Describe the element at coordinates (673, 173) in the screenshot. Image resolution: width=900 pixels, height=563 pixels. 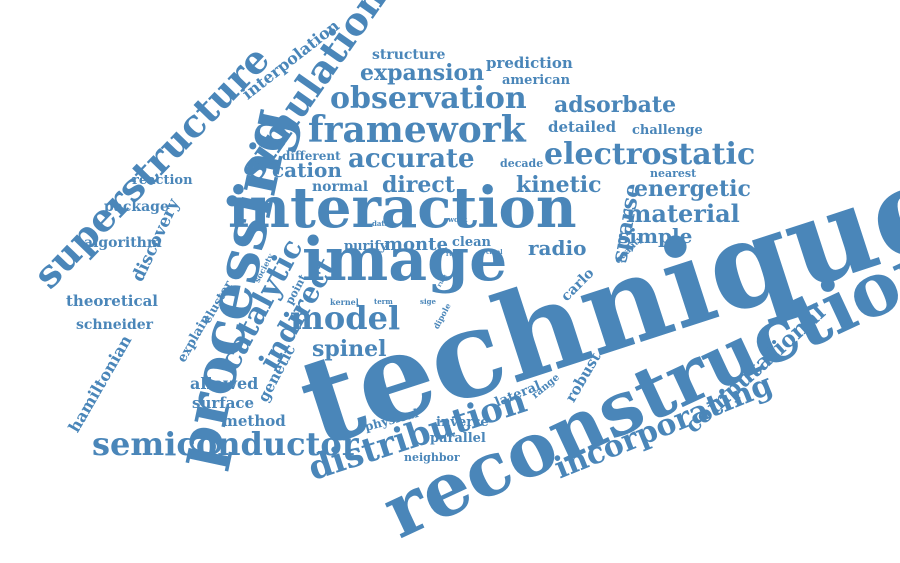
I see `word-nearest: nearest` at that location.